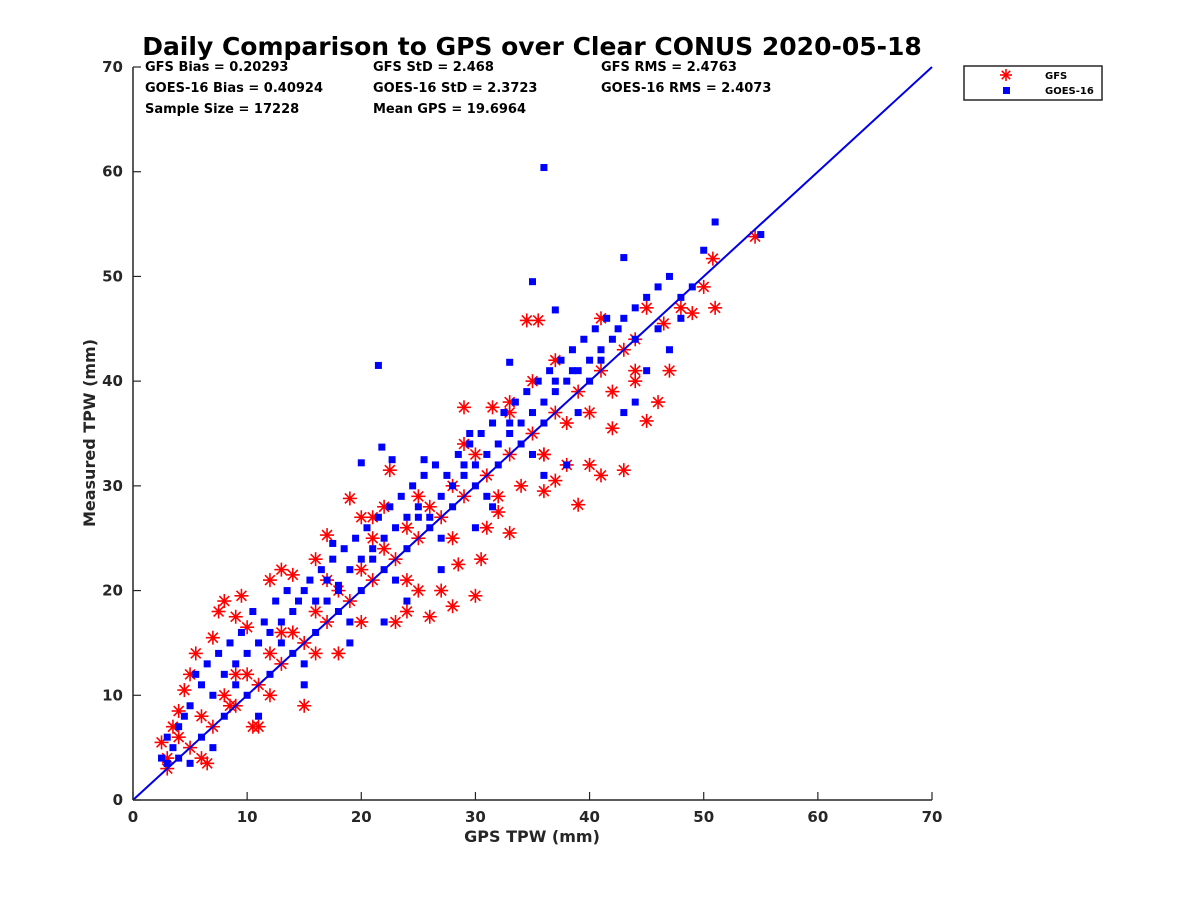 This screenshot has height=900, width=1200. What do you see at coordinates (89, 433) in the screenshot?
I see `y-axis-label: Measured TPW (mm)` at bounding box center [89, 433].